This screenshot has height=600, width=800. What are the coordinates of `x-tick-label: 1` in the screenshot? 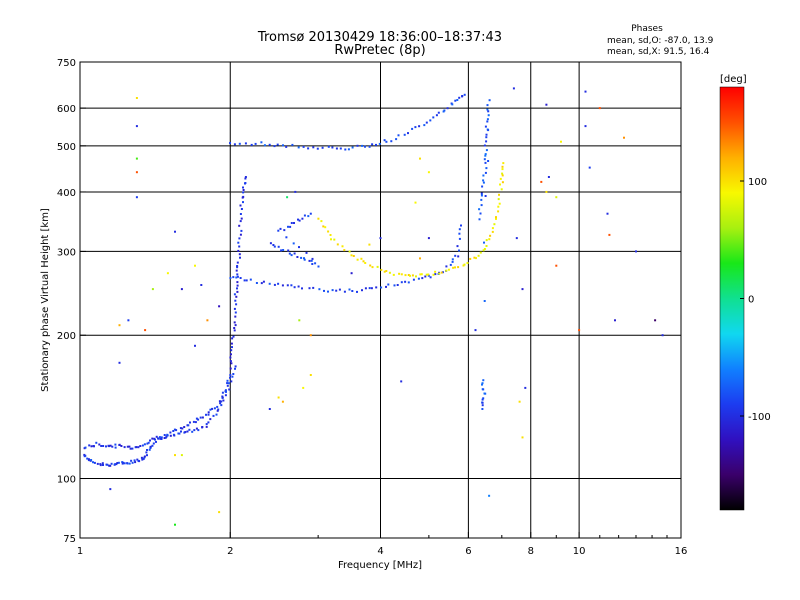 It's located at (80, 551).